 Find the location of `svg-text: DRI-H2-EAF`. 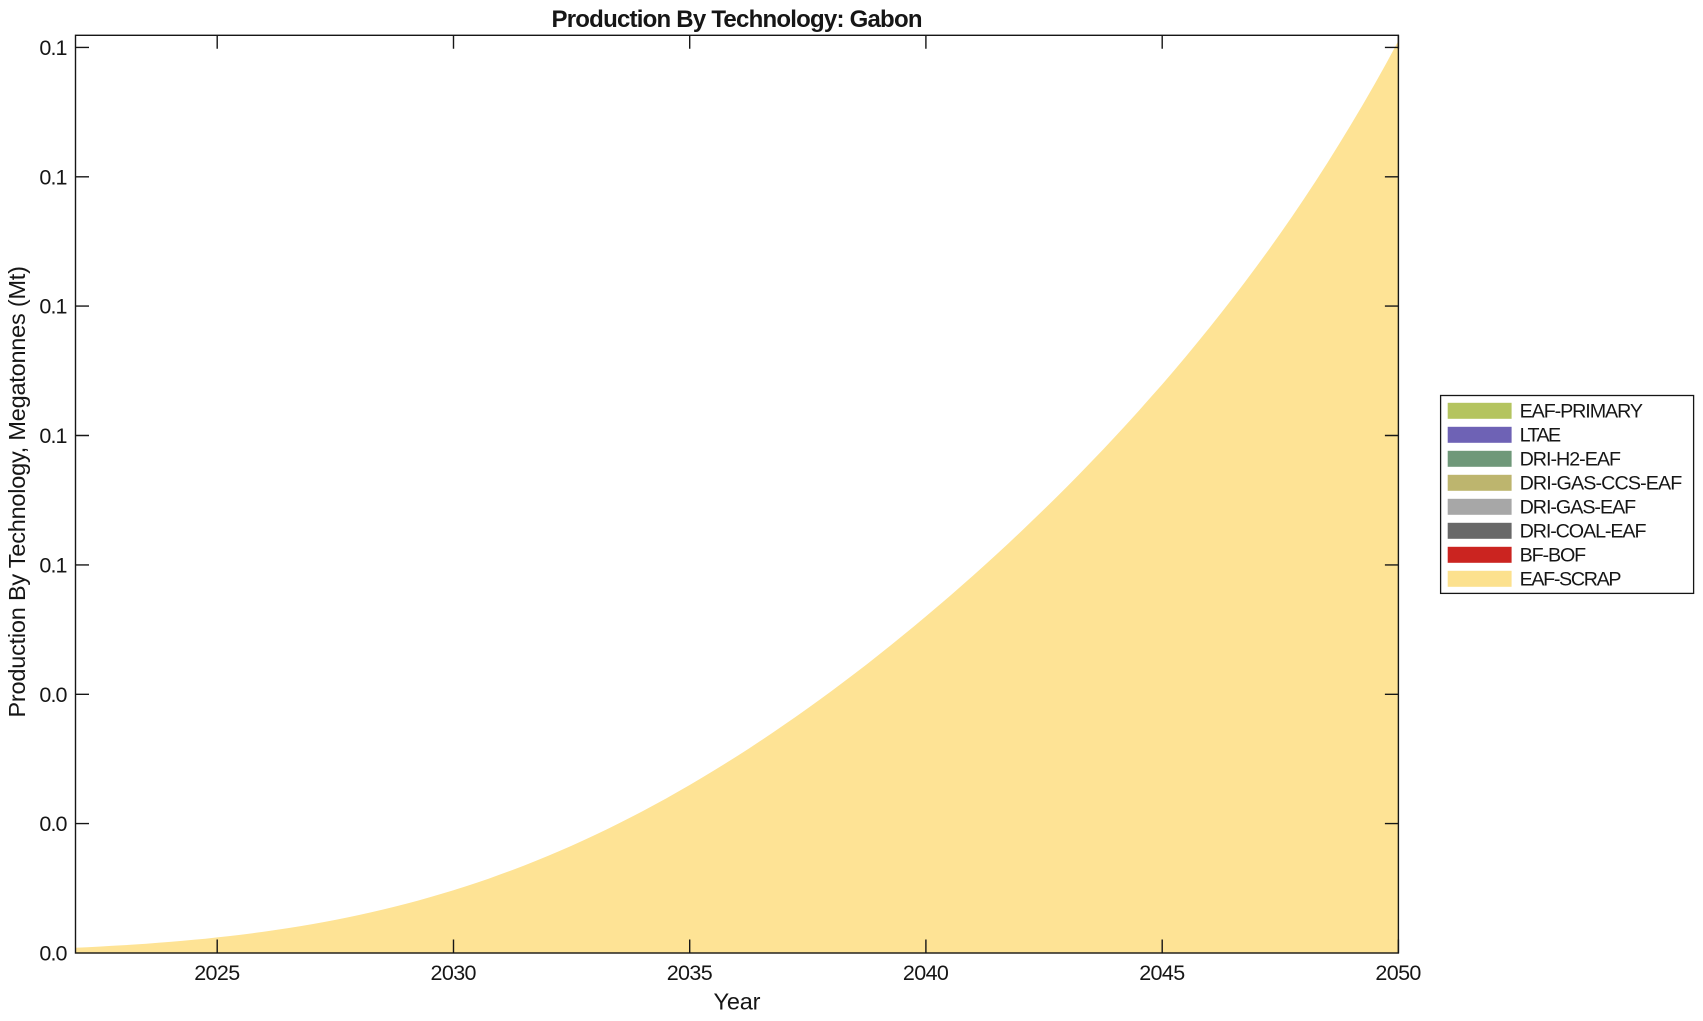

svg-text: DRI-H2-EAF is located at coordinates (1570, 460).